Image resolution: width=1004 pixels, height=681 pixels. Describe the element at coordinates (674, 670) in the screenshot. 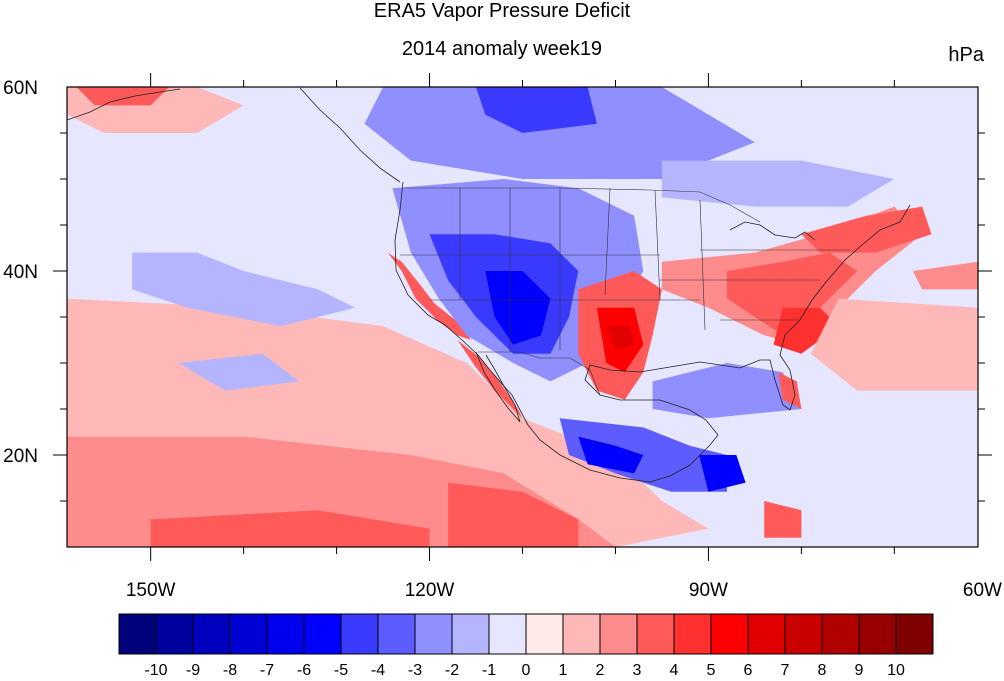

I see `colorbar-label: 4` at that location.